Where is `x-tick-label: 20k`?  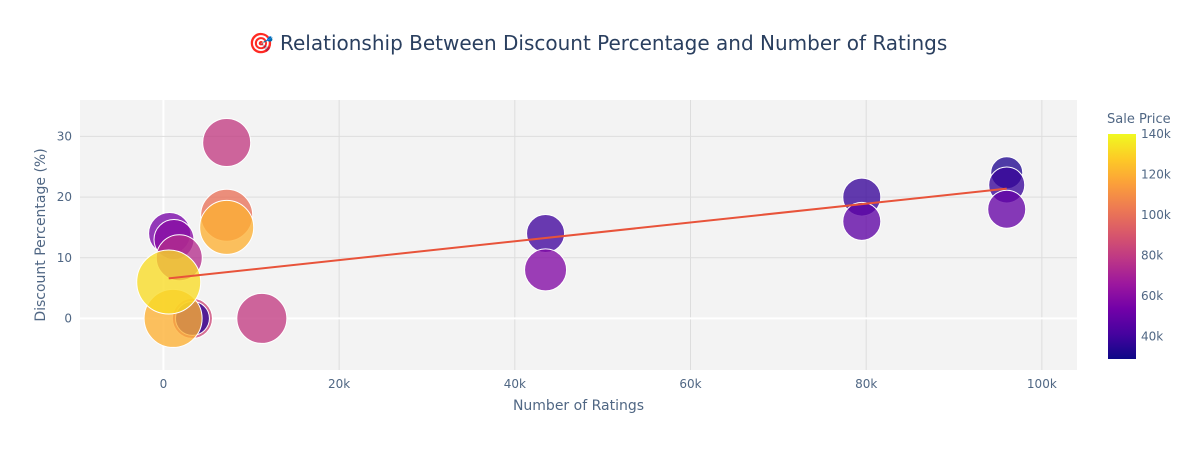 x-tick-label: 20k is located at coordinates (339, 384).